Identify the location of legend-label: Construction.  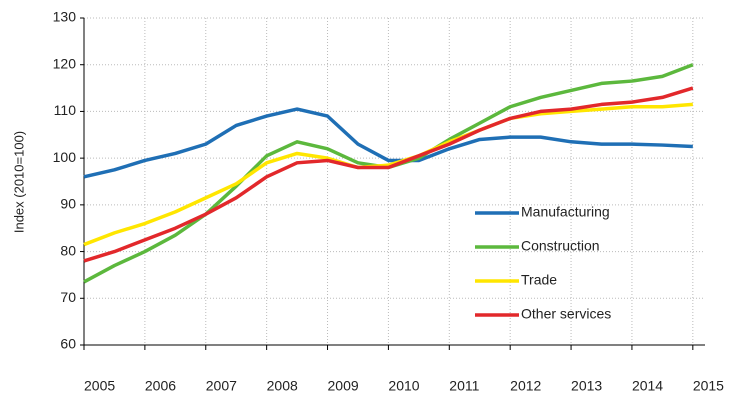
(560, 246).